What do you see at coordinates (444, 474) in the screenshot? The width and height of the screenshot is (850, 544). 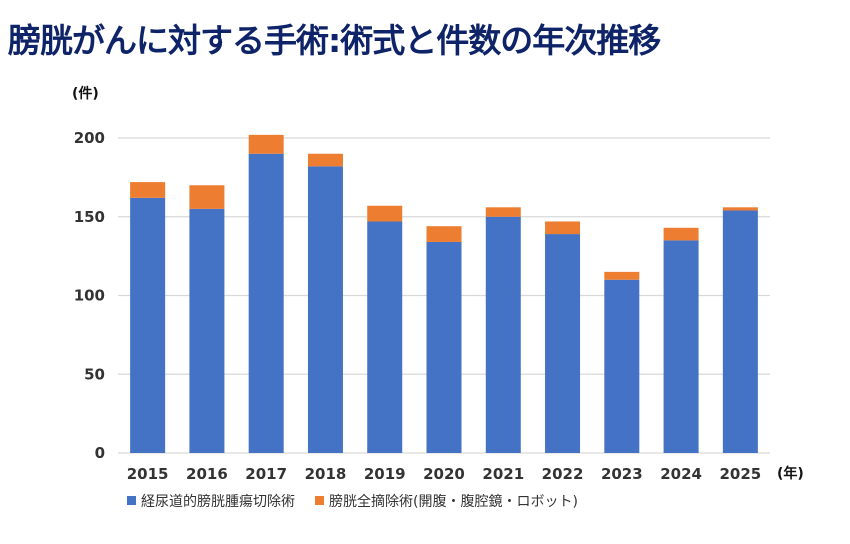 I see `x-tick-label: 2020` at bounding box center [444, 474].